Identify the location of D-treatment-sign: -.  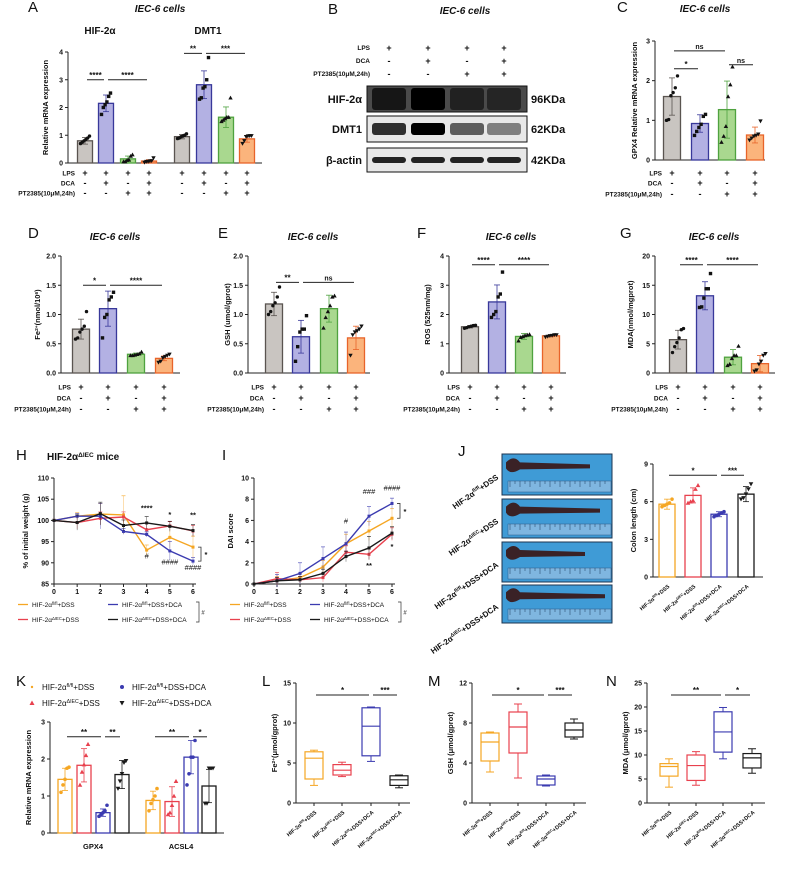
(81, 398).